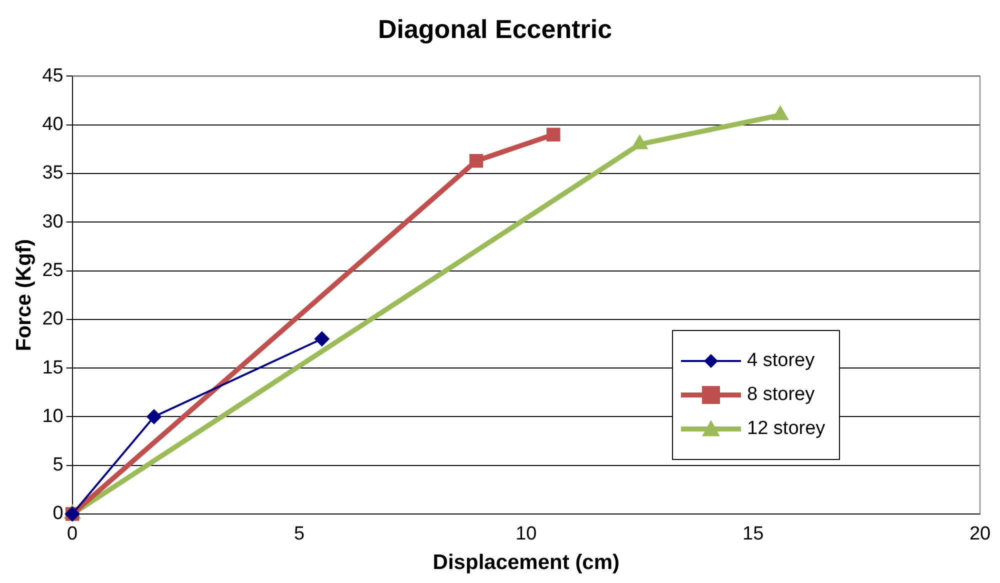 The width and height of the screenshot is (1000, 583). What do you see at coordinates (299, 534) in the screenshot?
I see `x-tick-label: 5` at bounding box center [299, 534].